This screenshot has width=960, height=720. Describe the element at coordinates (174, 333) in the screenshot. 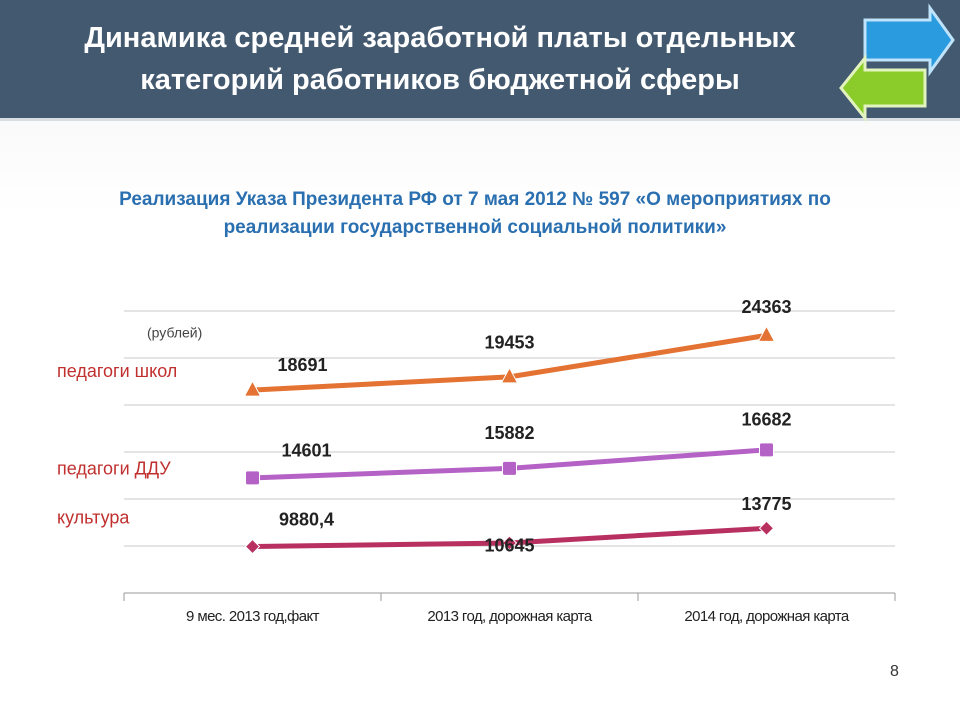

I see `y-axis-label: (рублей)` at that location.